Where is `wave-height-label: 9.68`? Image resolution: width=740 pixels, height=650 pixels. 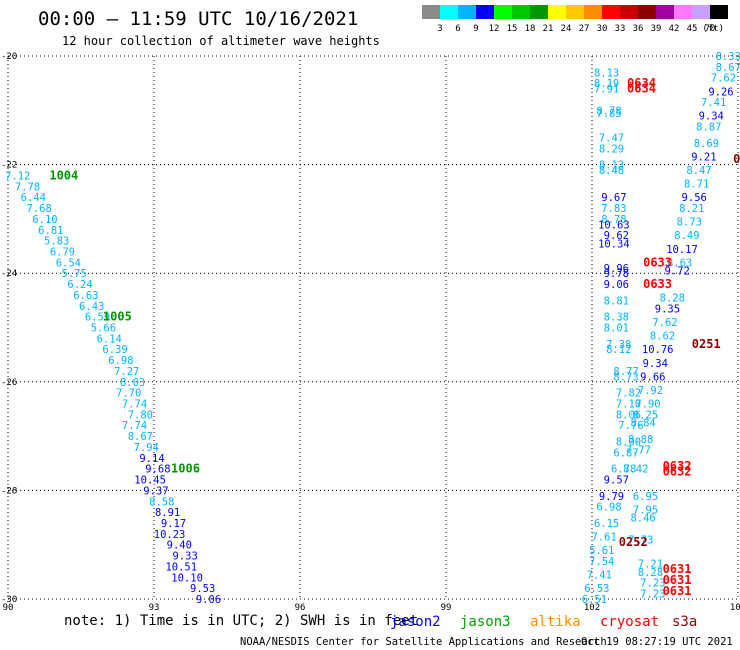
wave-height-label: 9.68 is located at coordinates (157, 470).